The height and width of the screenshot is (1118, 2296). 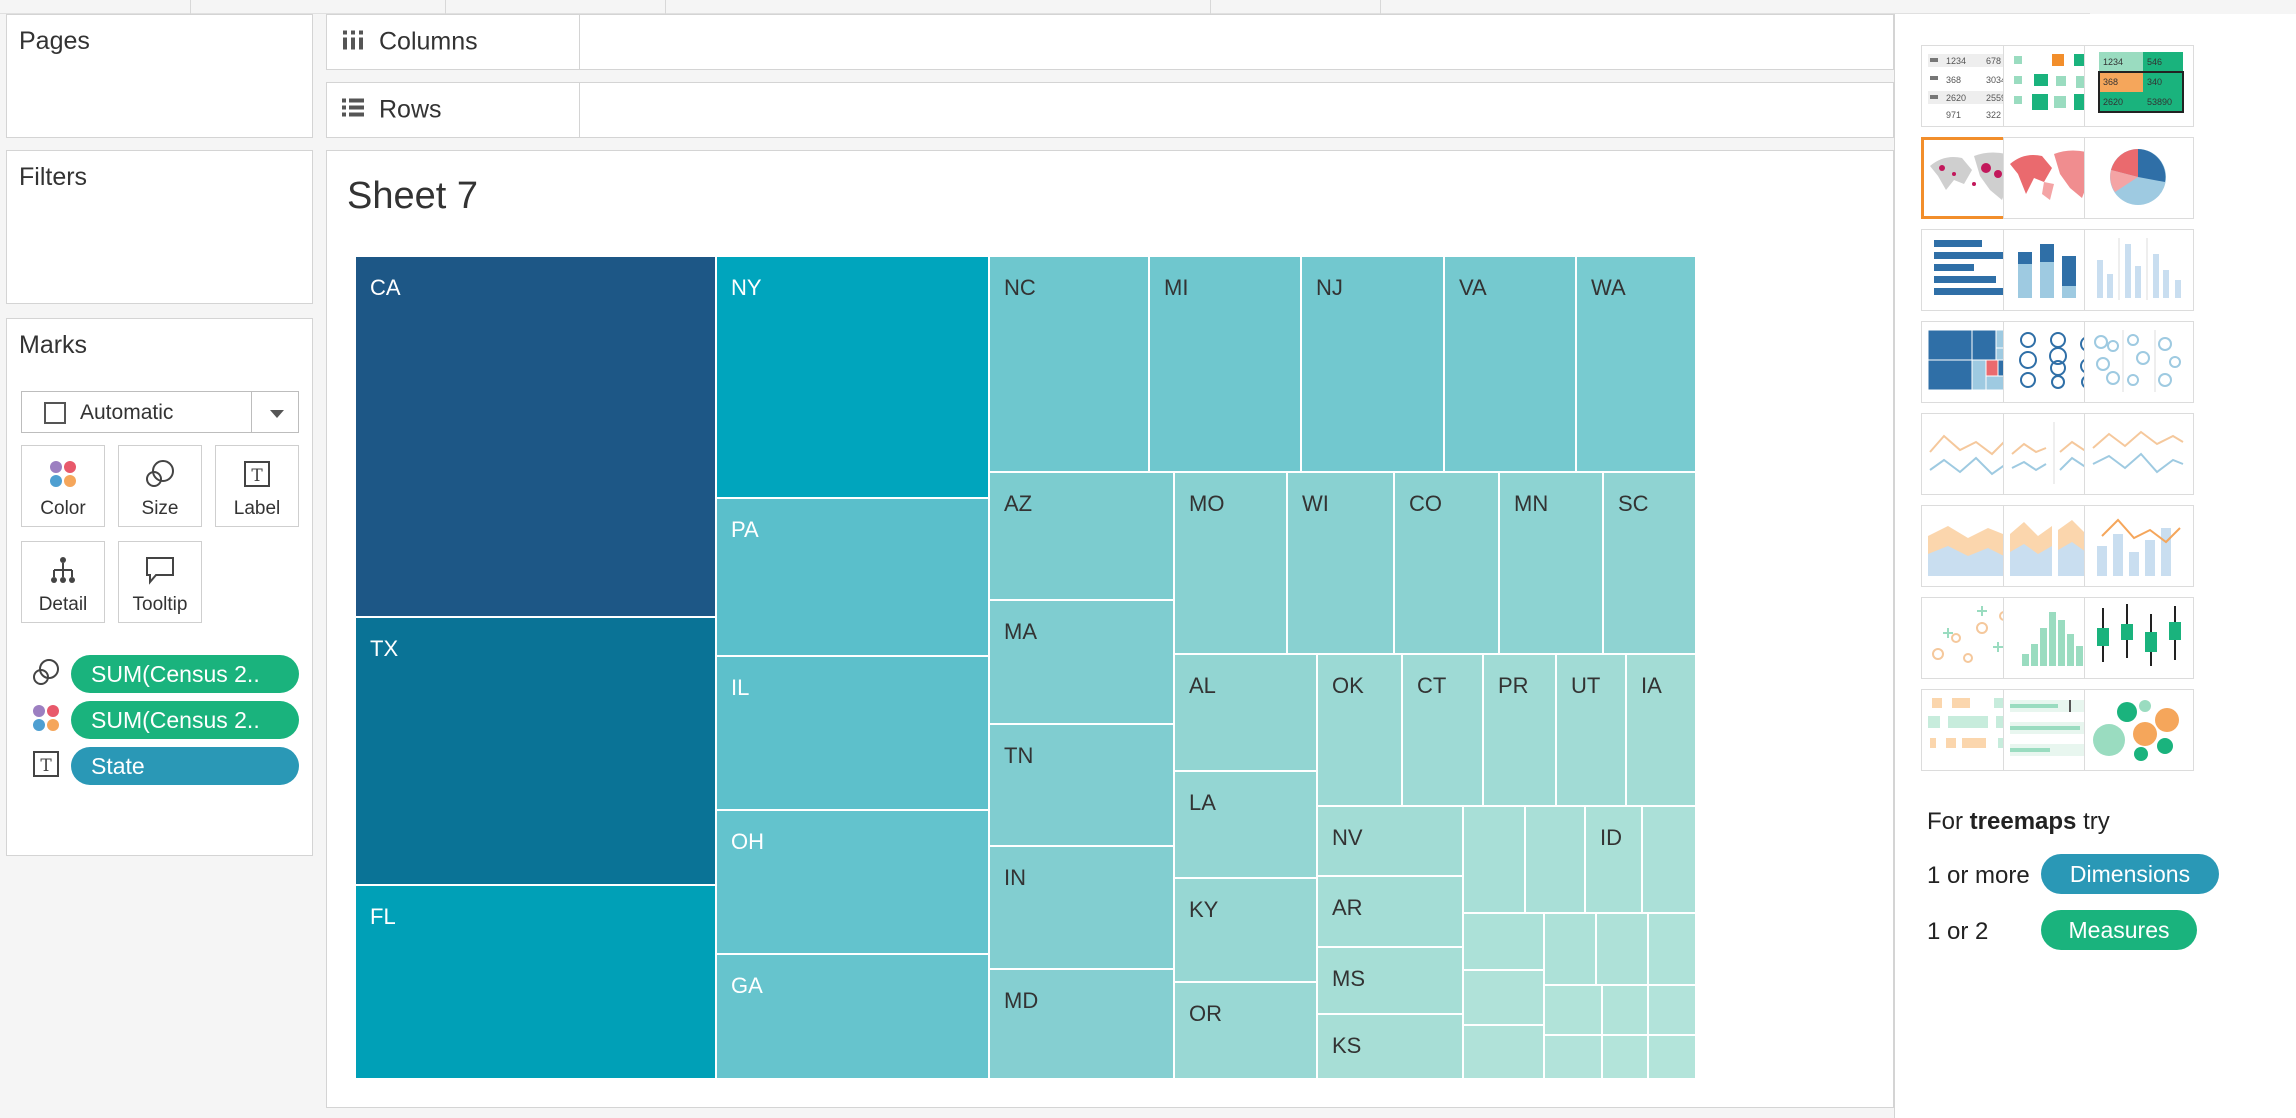 What do you see at coordinates (1390, 841) in the screenshot?
I see `treemap-tile: NV` at bounding box center [1390, 841].